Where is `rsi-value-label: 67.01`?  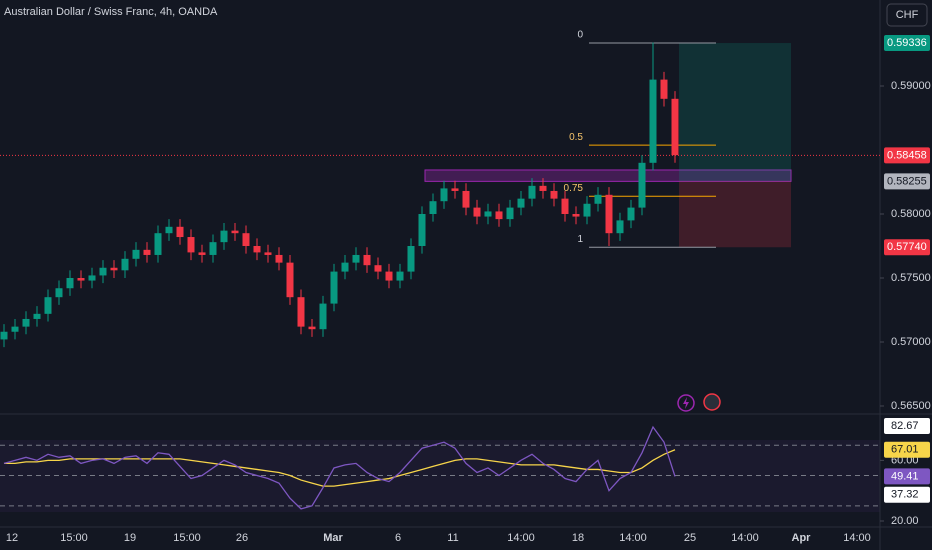
rsi-value-label: 67.01 is located at coordinates (905, 450).